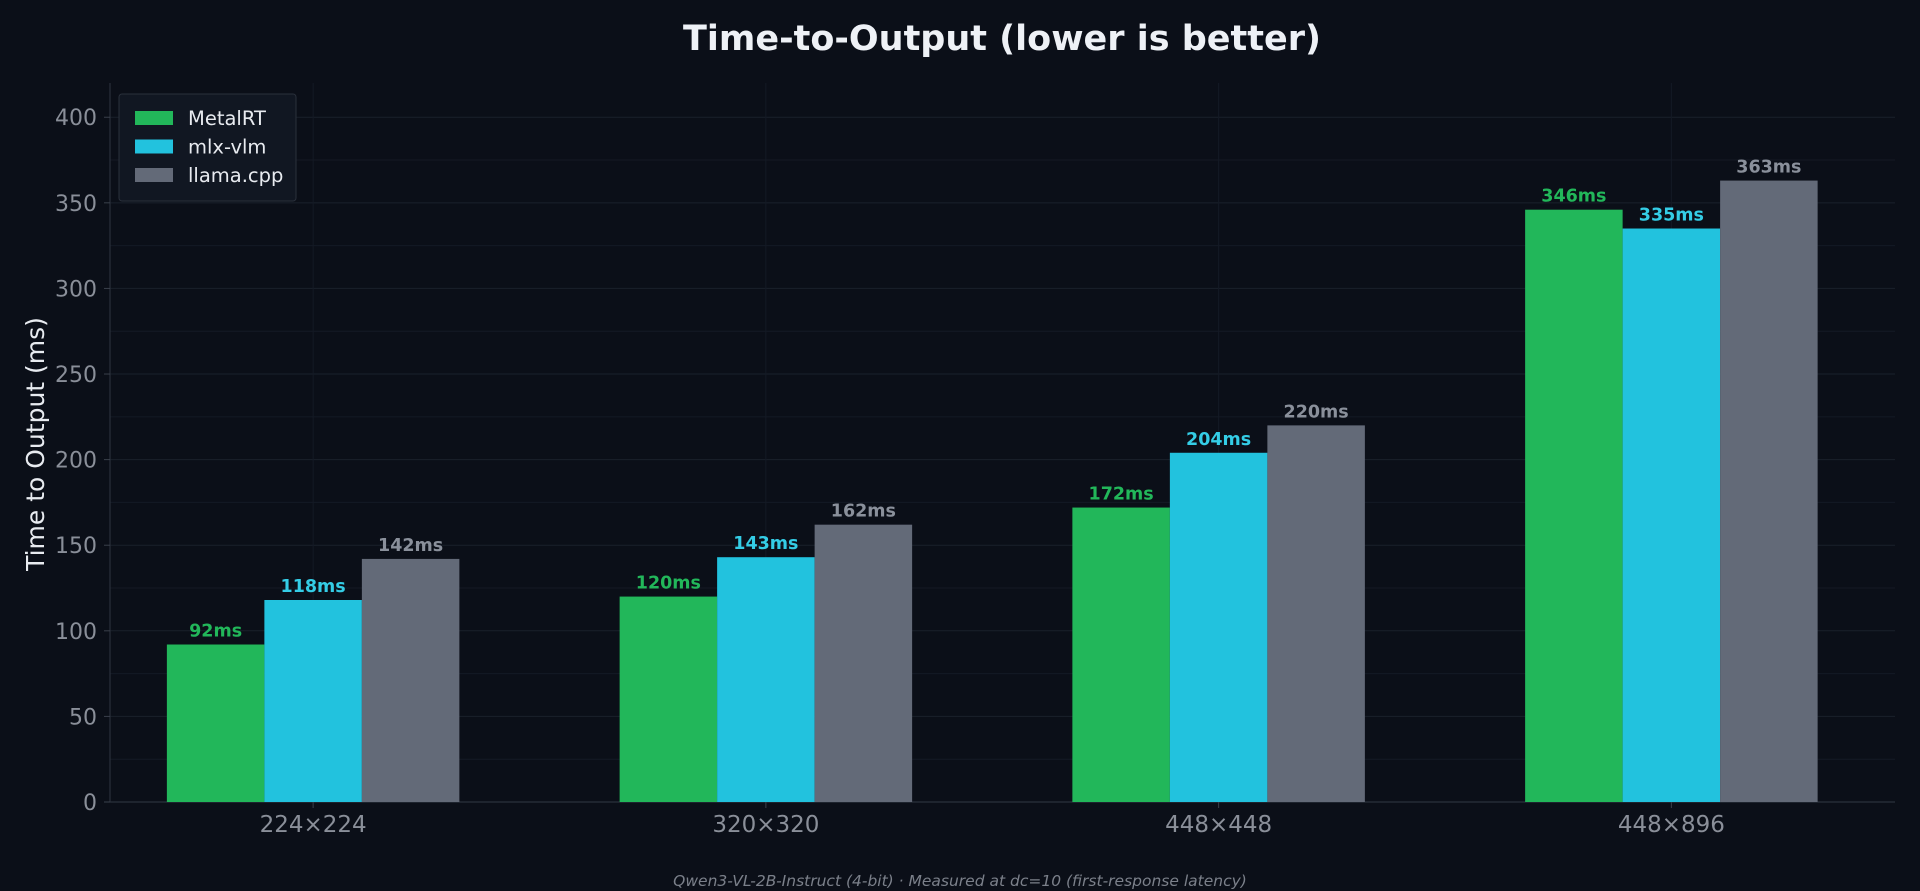  What do you see at coordinates (765, 544) in the screenshot?
I see `bar-value-label: 143ms` at bounding box center [765, 544].